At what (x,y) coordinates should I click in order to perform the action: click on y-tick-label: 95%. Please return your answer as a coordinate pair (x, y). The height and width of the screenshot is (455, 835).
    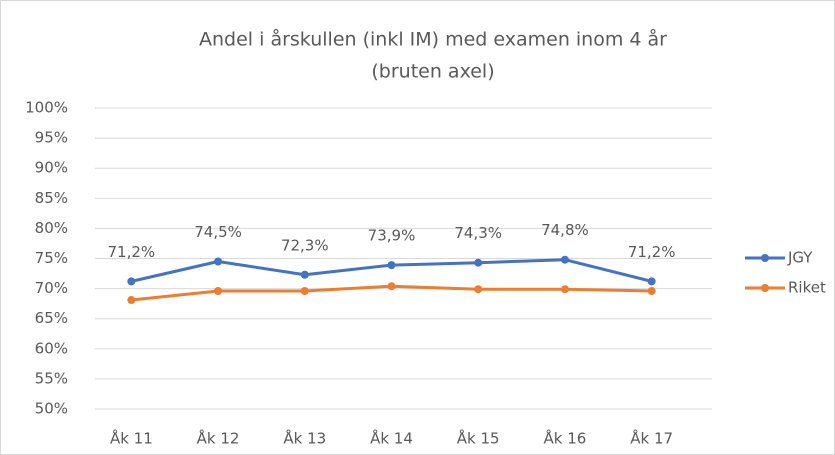
    Looking at the image, I should click on (51, 138).